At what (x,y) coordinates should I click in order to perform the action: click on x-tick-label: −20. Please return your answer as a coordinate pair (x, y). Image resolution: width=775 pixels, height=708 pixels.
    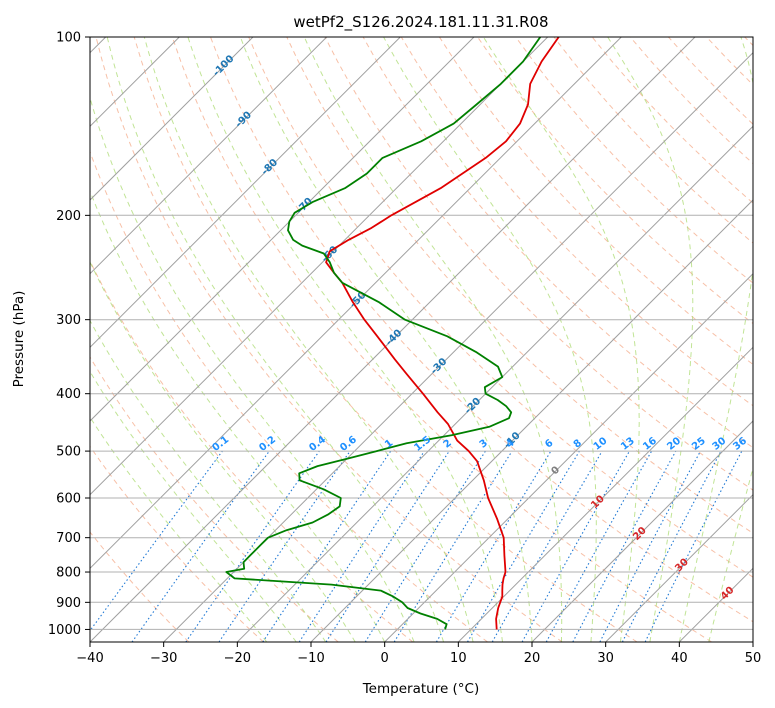
    Looking at the image, I should click on (237, 658).